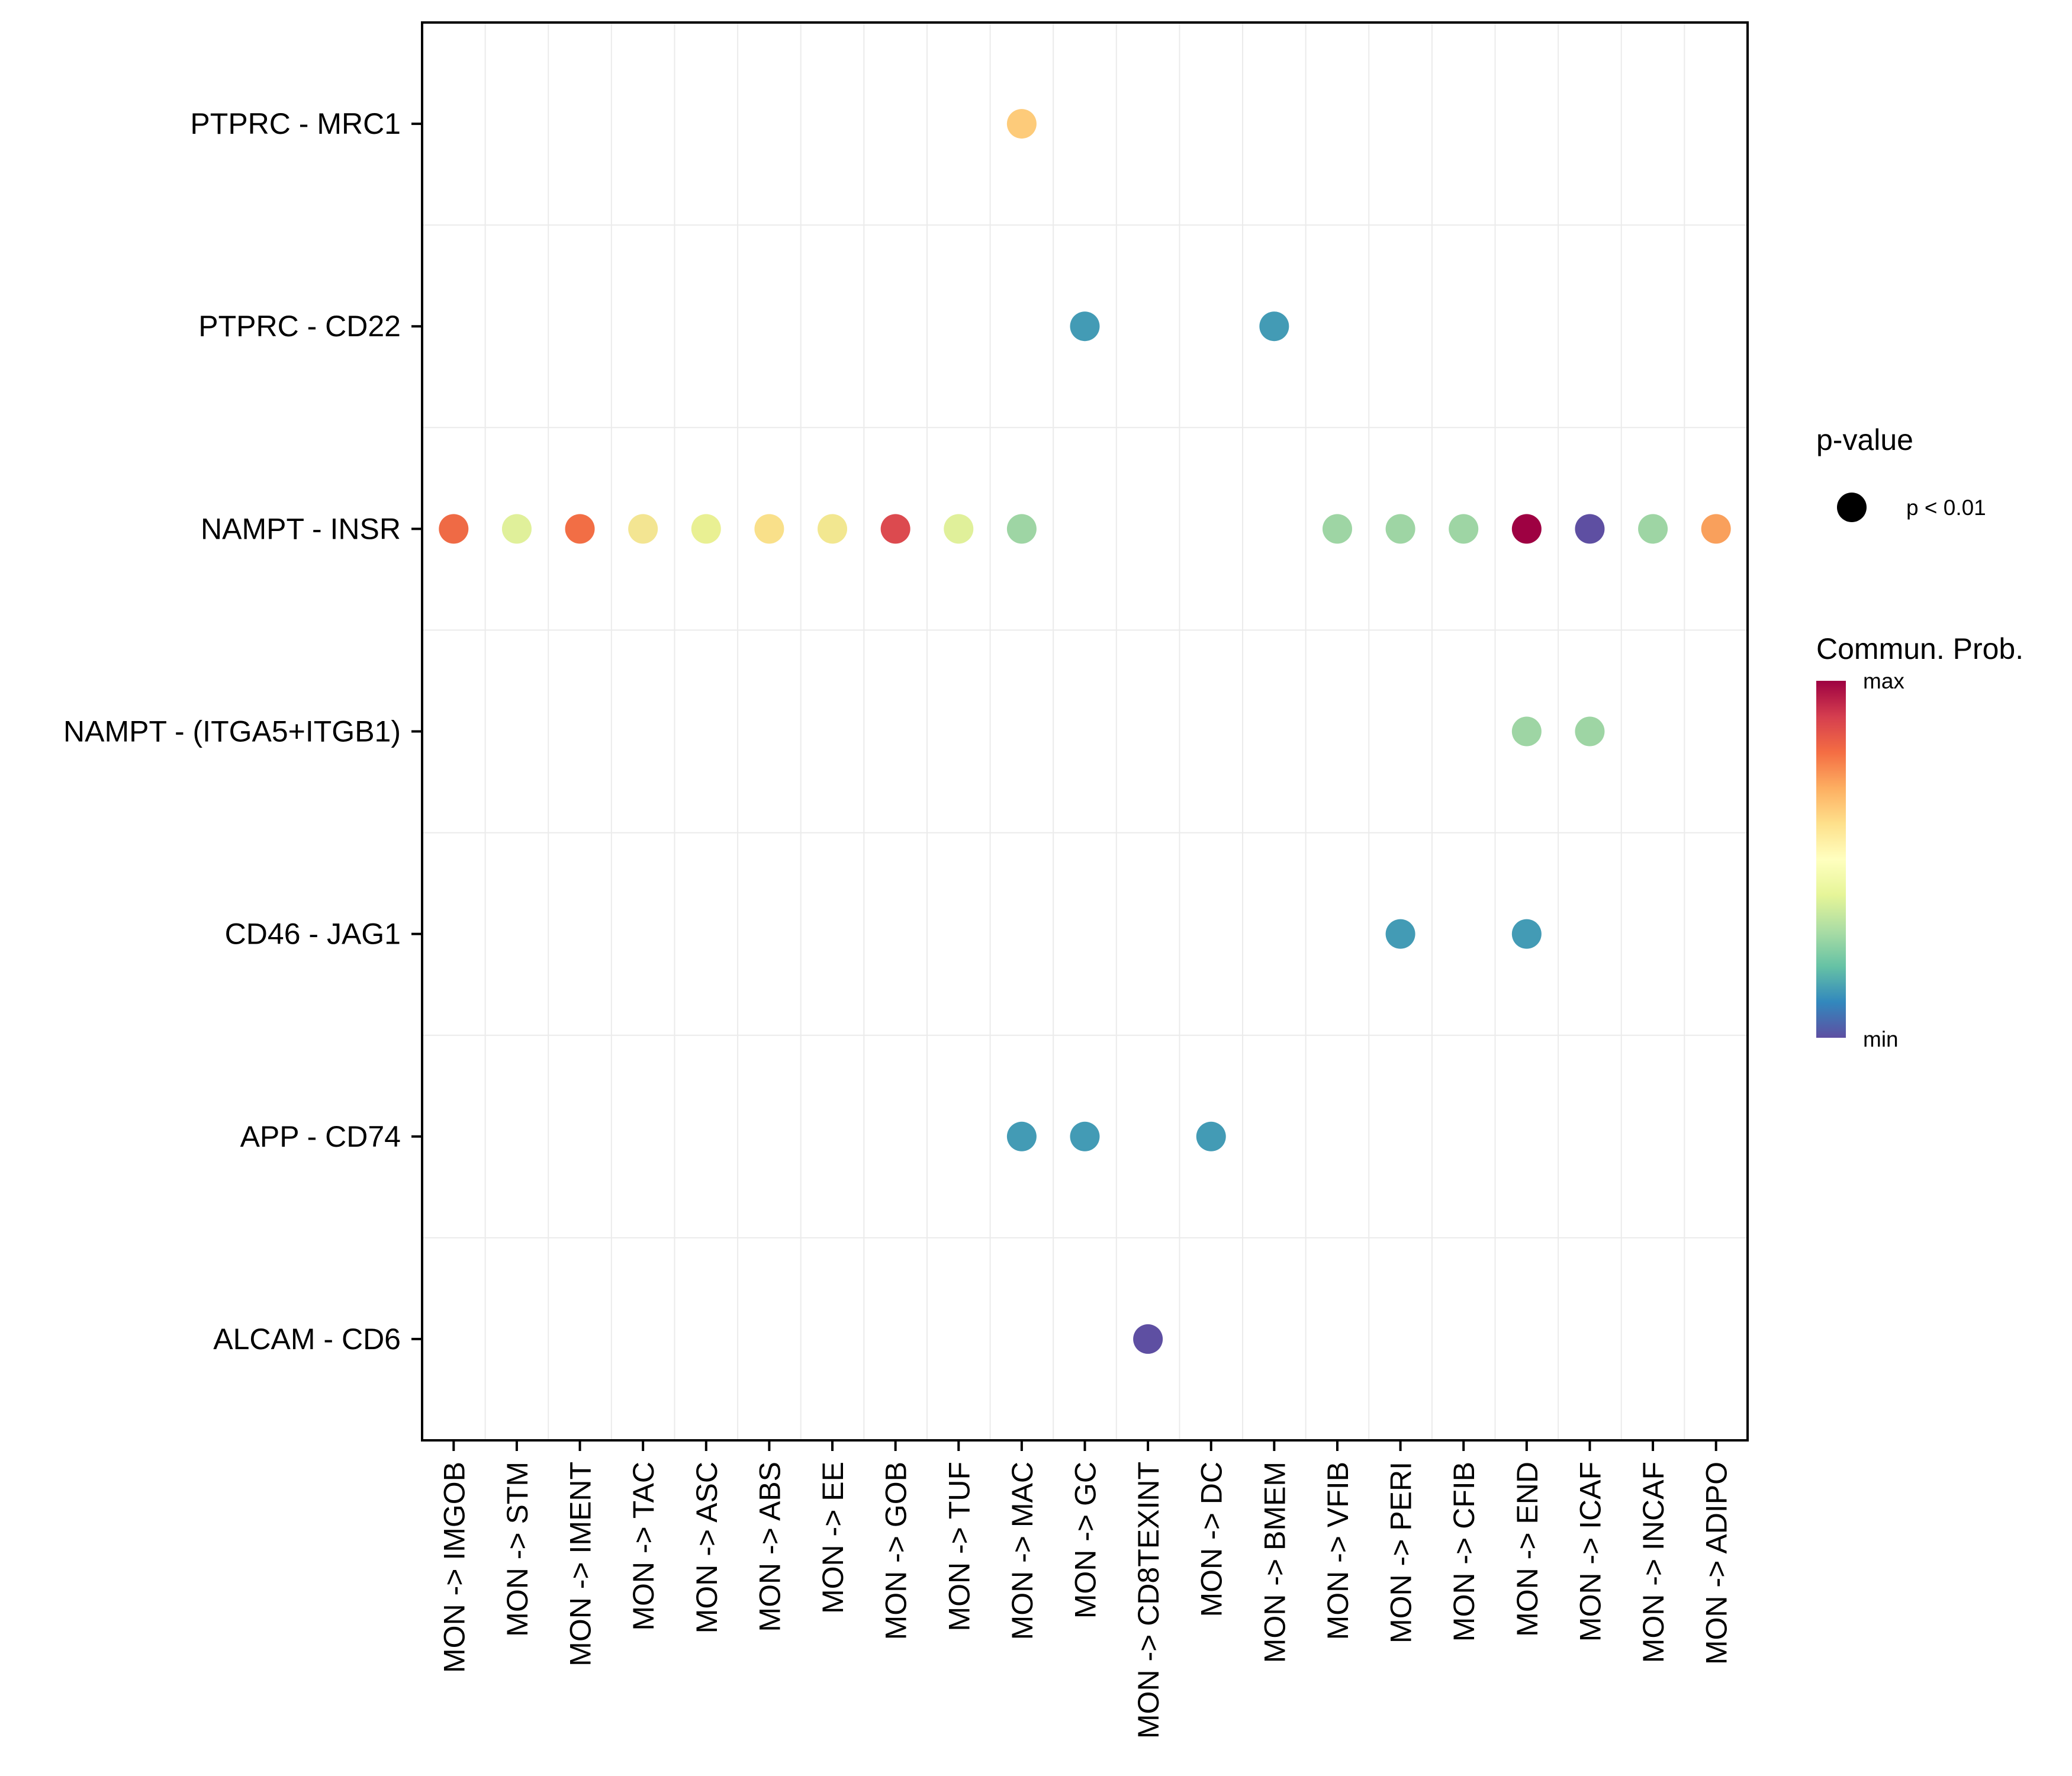  I want to click on x-tick-label: MON -> MAC, so click(1022, 1551).